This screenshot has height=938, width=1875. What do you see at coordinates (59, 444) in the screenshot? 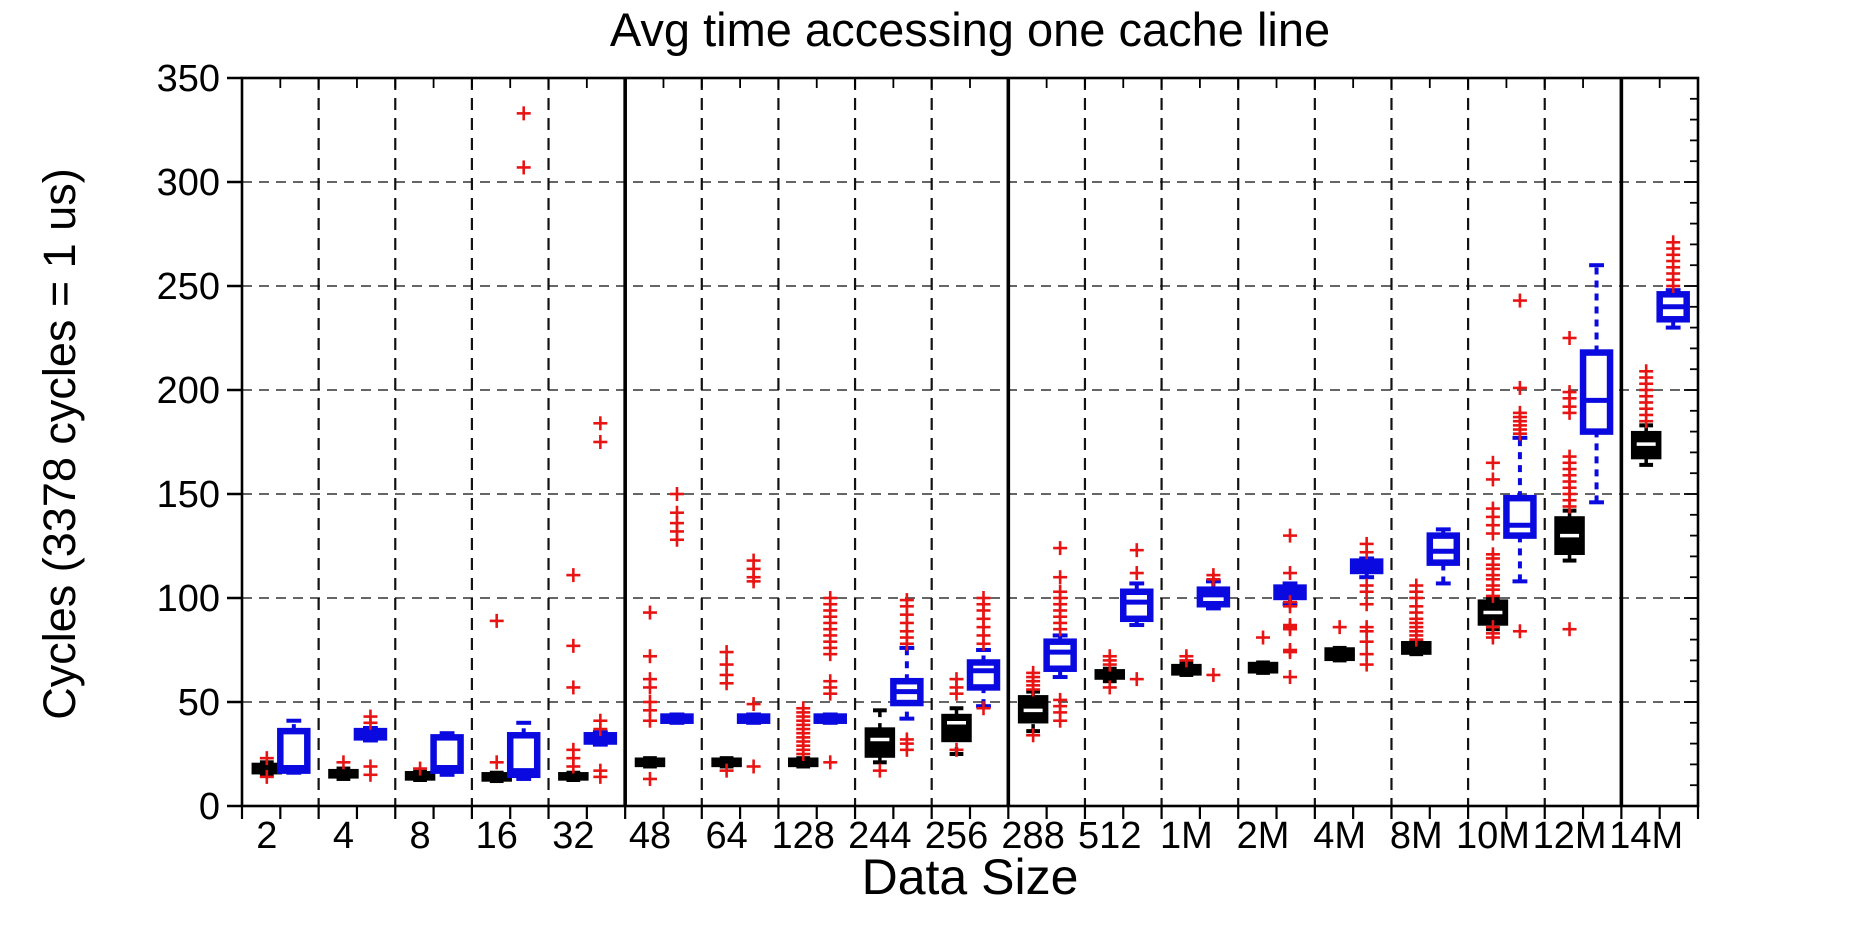
I see `y-axis-label: Cycles (3378 cycles = 1 us)` at bounding box center [59, 444].